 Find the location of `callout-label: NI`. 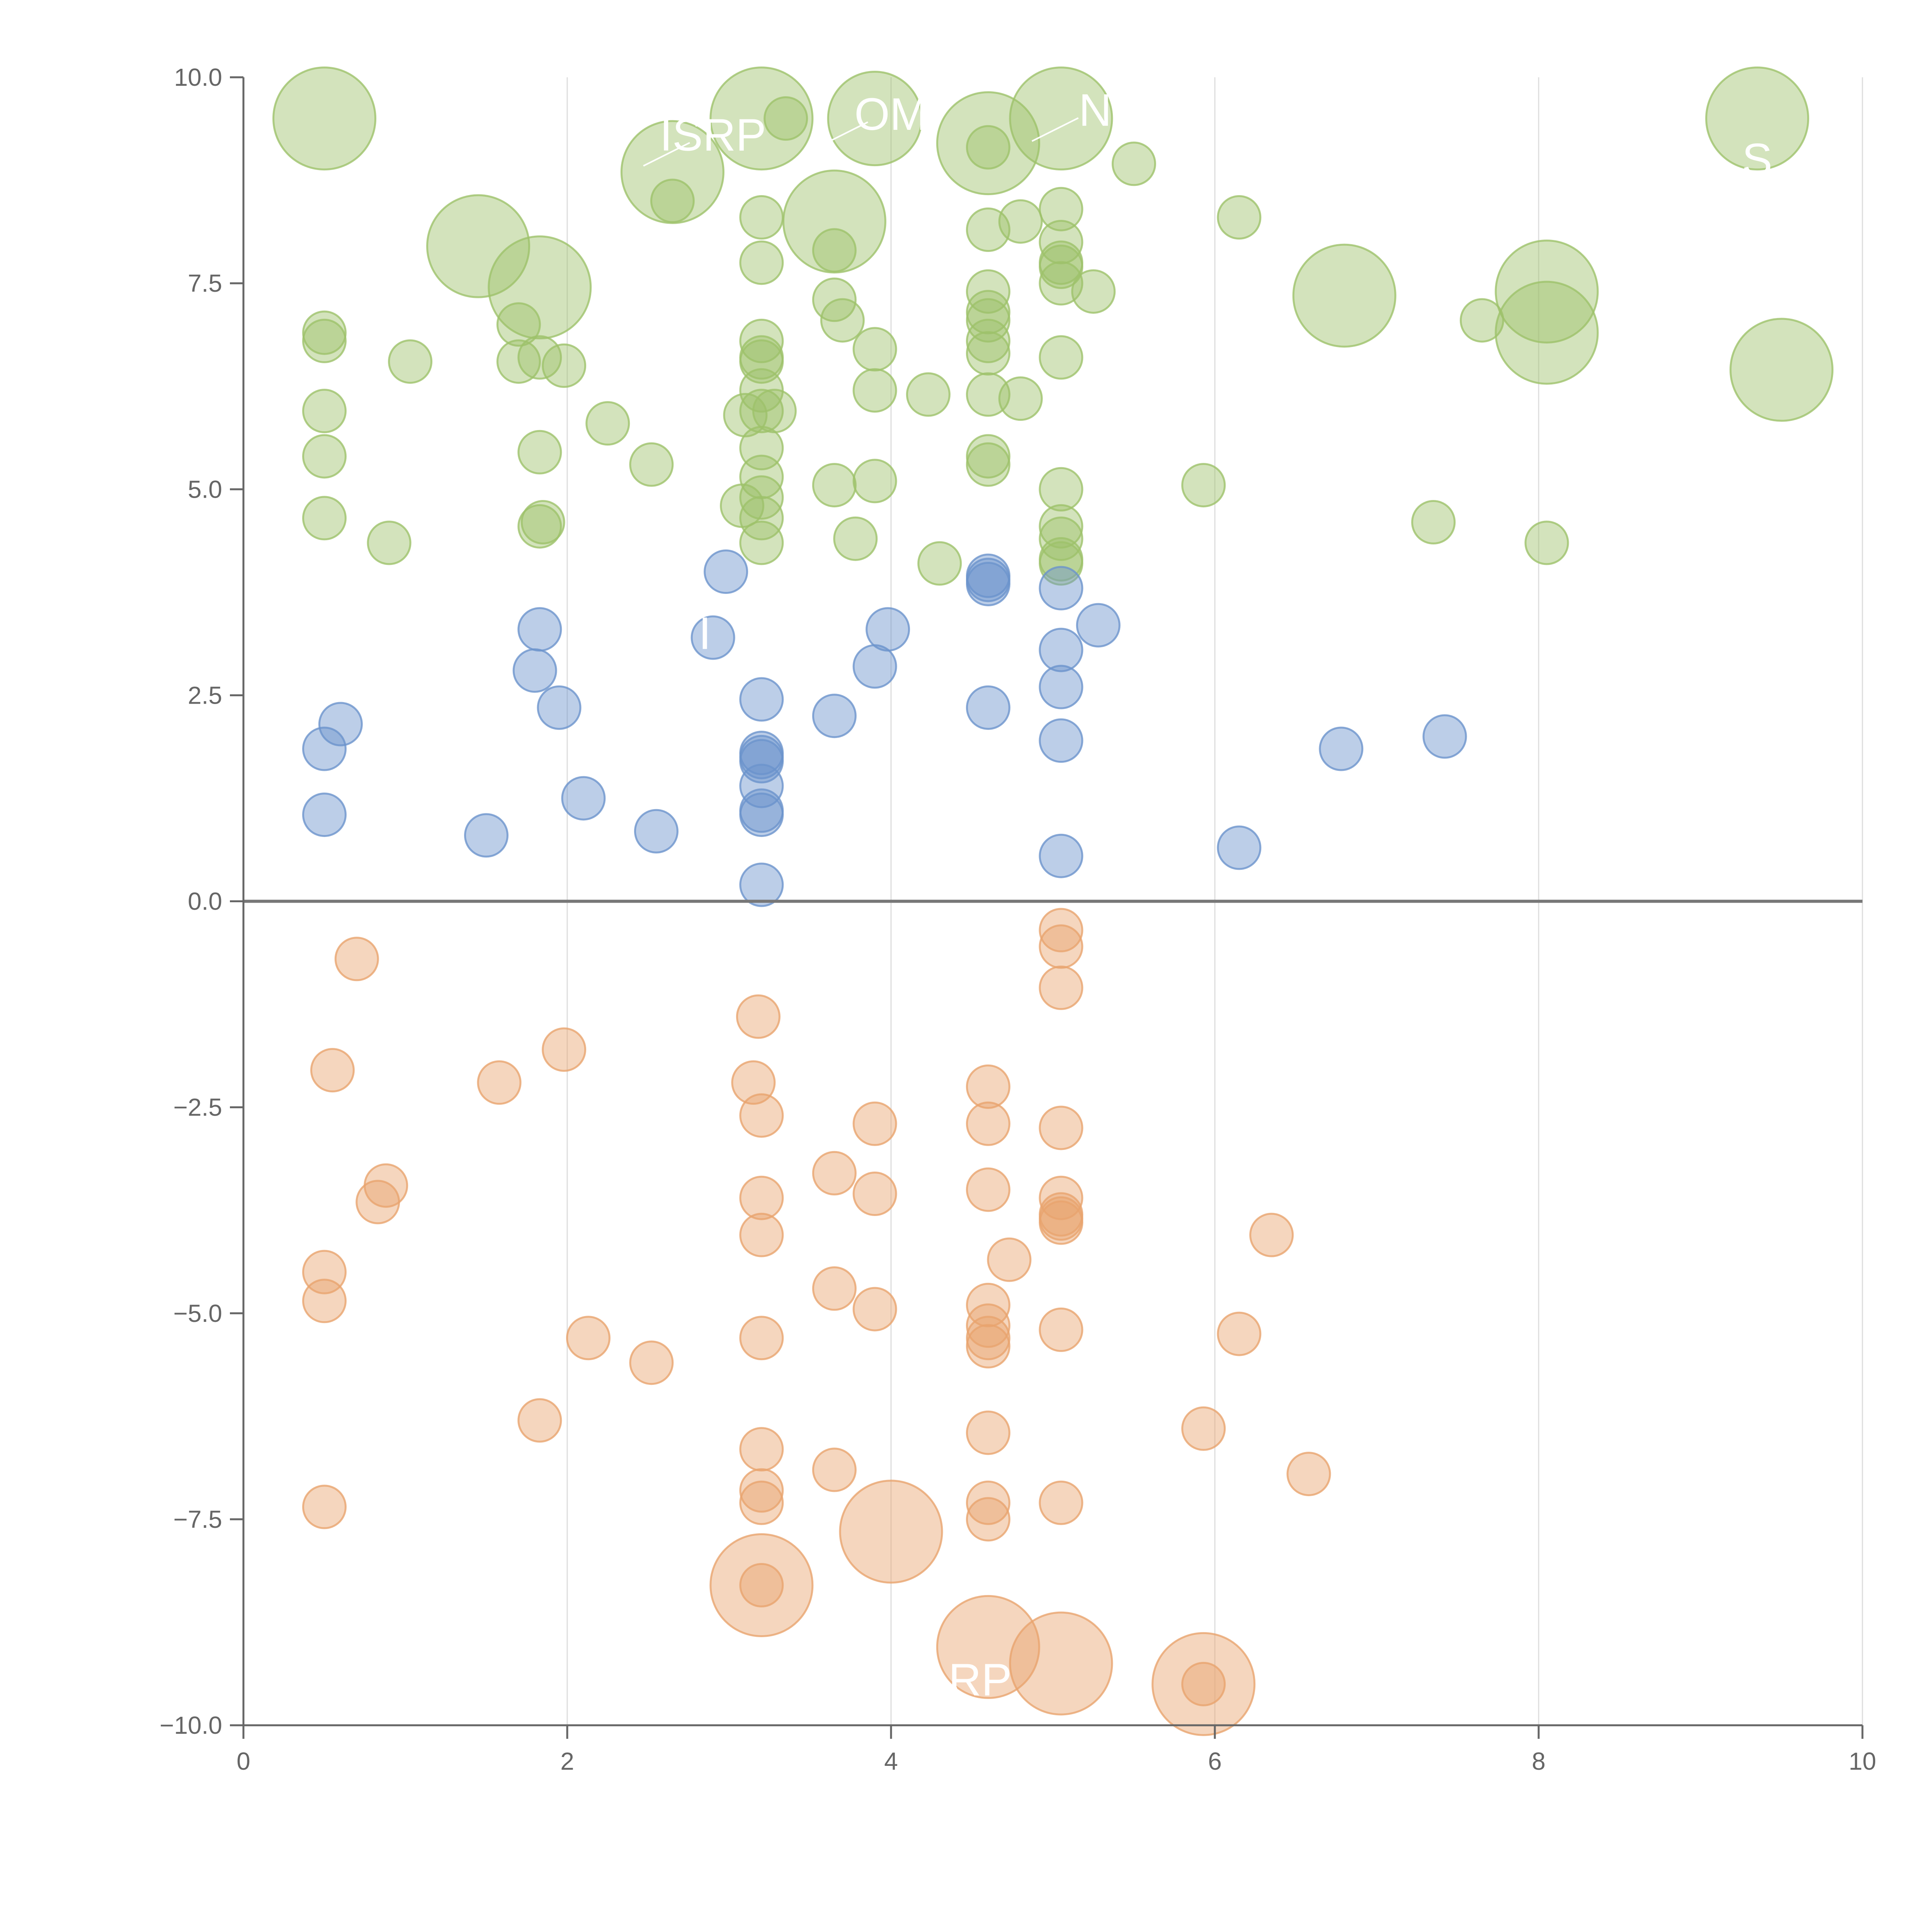

callout-label: NI is located at coordinates (1101, 111).